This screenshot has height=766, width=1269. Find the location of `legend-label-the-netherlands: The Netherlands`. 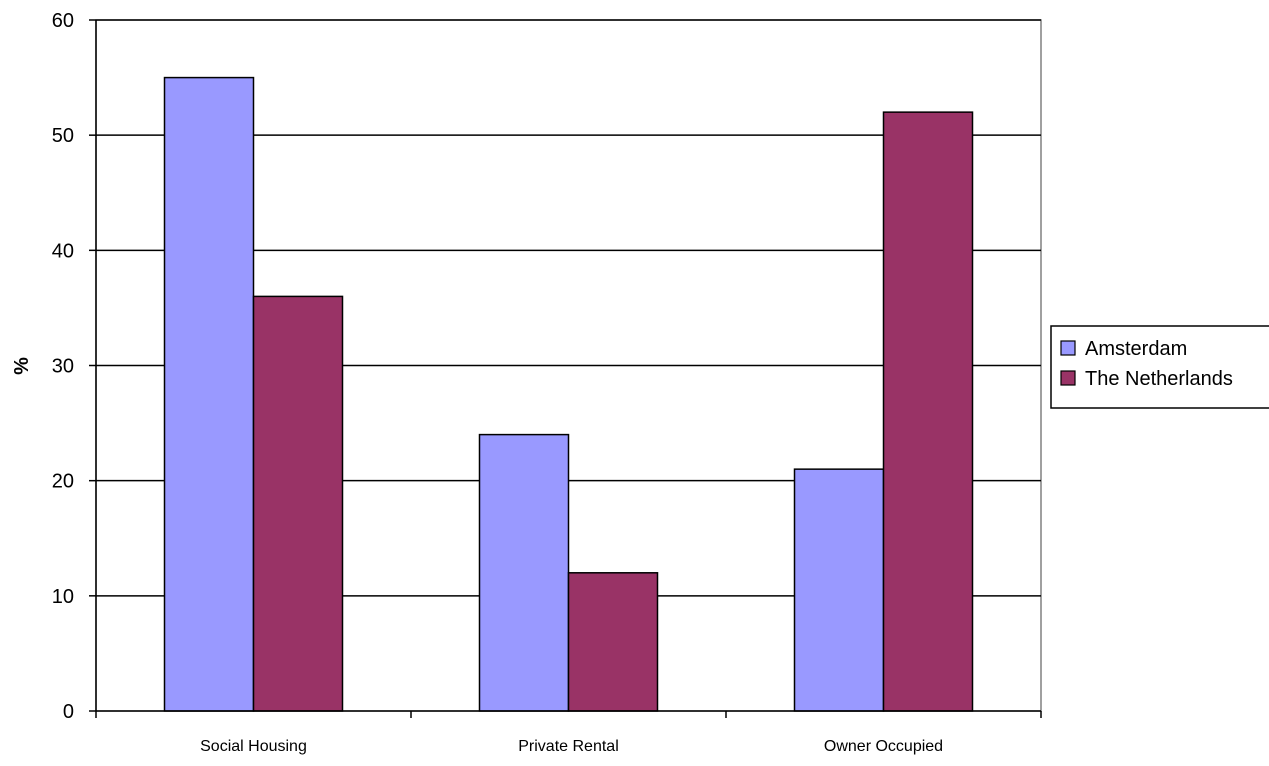

legend-label-the-netherlands: The Netherlands is located at coordinates (1159, 379).